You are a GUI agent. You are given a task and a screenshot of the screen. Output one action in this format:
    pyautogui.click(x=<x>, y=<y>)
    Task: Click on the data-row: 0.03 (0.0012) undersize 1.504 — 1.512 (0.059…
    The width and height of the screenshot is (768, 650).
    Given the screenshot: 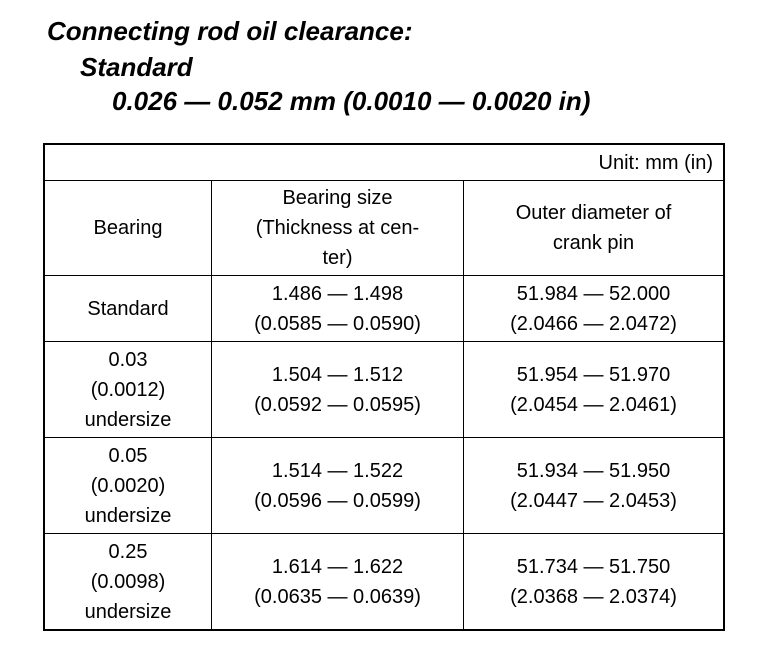 What is the action you would take?
    pyautogui.click(x=384, y=389)
    